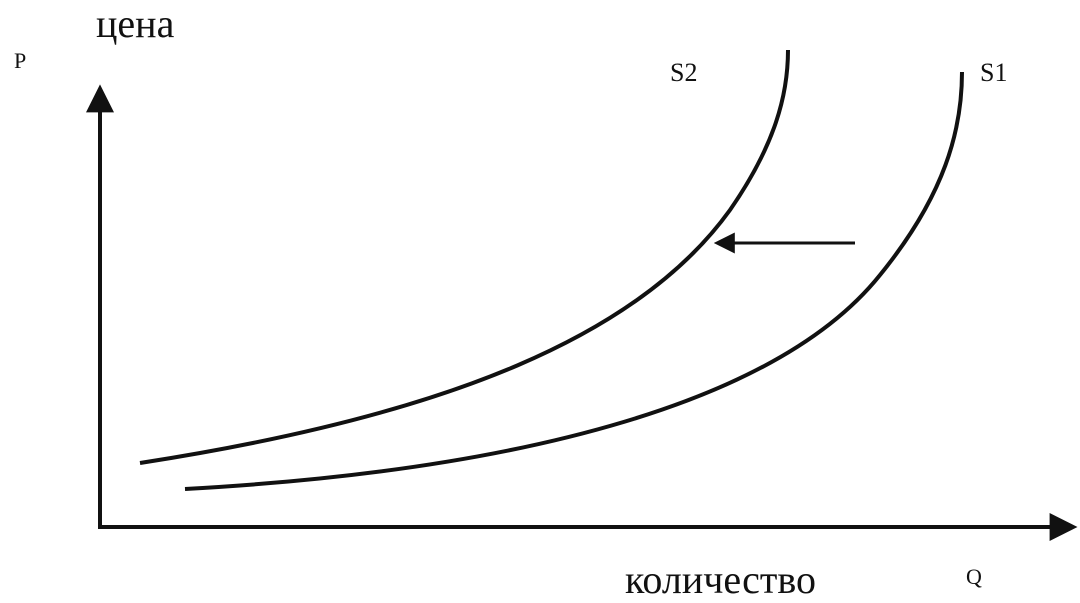 The height and width of the screenshot is (603, 1080). I want to click on quantity-axis-letter: Q, so click(974, 576).